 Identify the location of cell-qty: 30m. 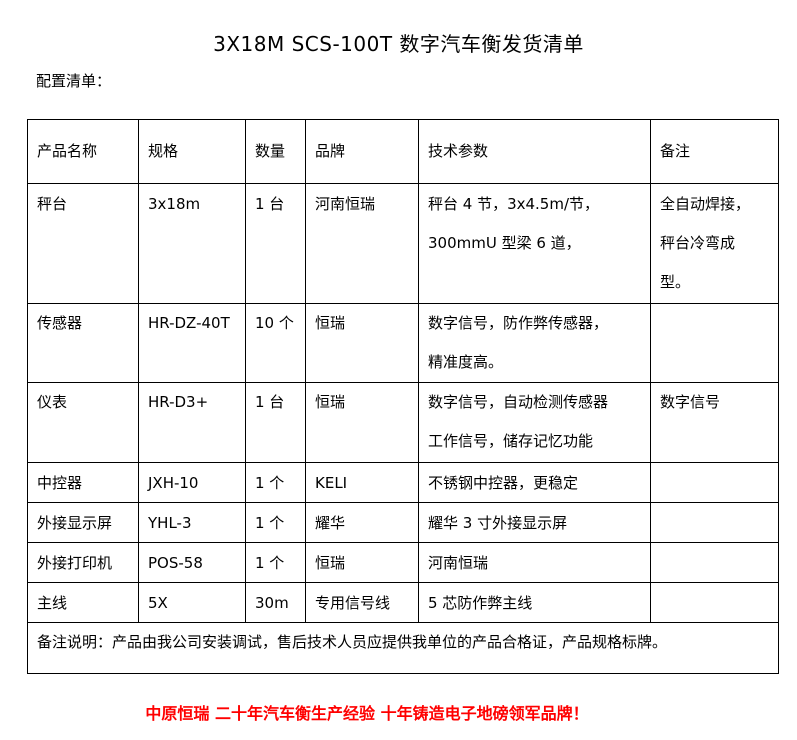
(275, 602).